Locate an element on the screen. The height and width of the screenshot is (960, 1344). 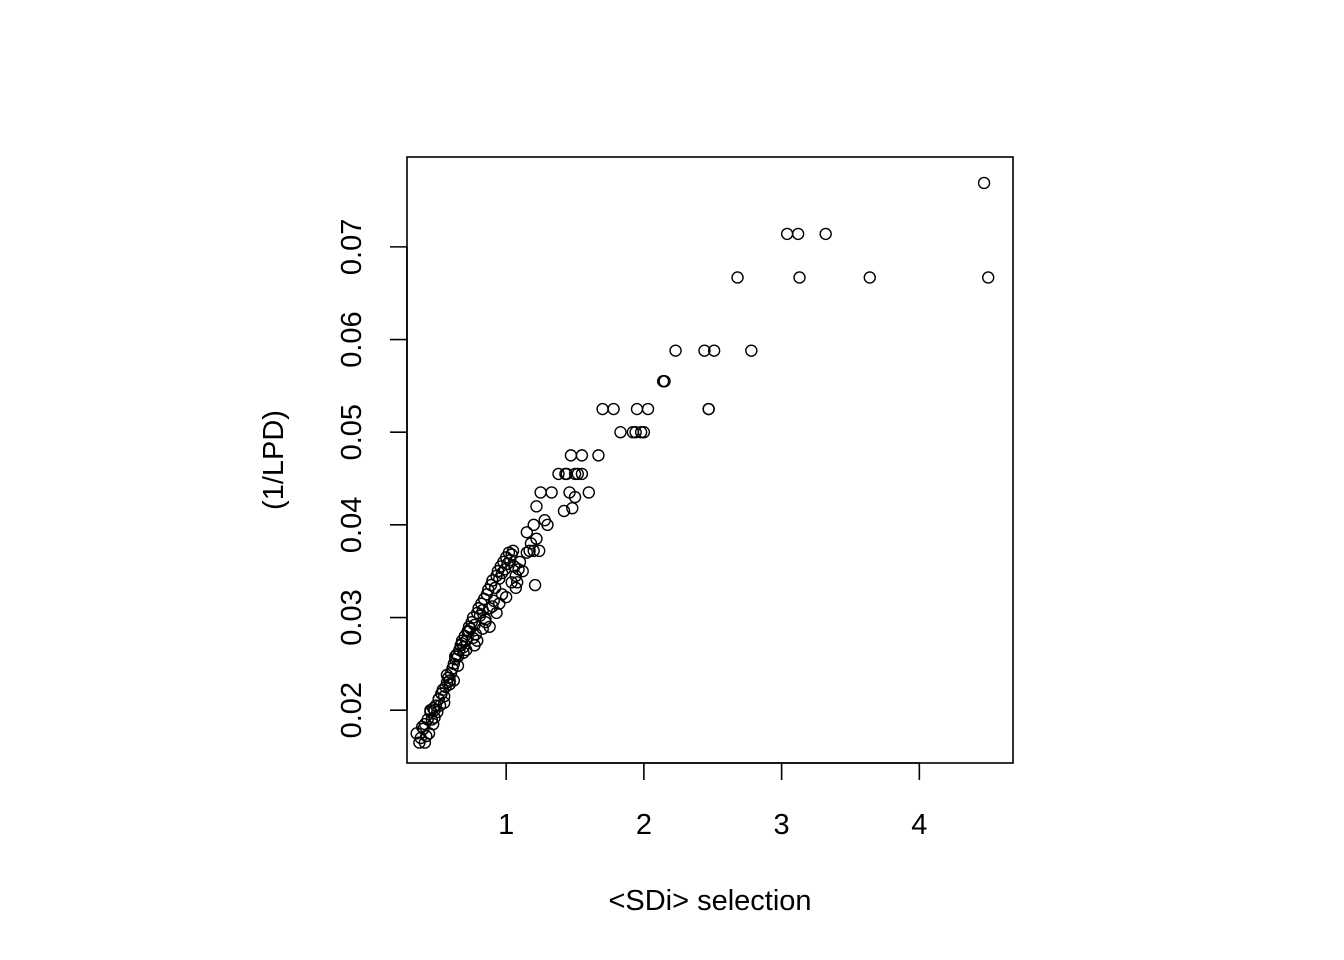
x-axis-label: <SDi> selection is located at coordinates (709, 901).